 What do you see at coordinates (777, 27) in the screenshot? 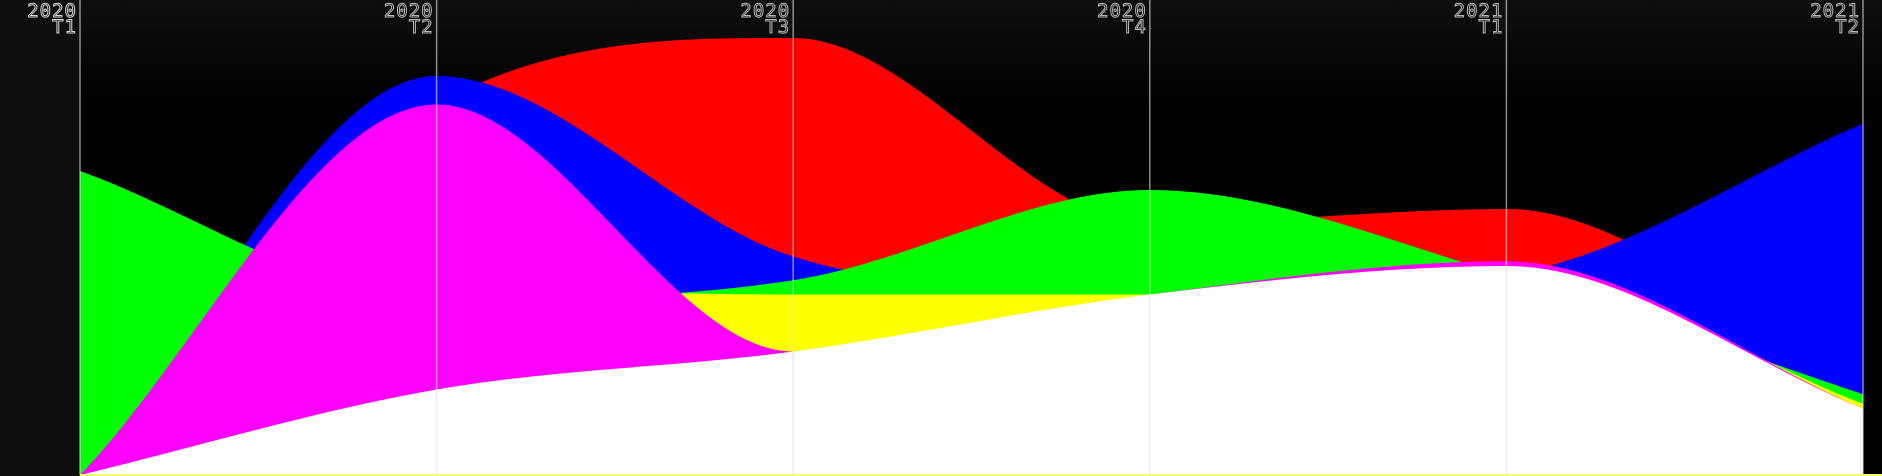
I see `tick-label-quarter: T3` at bounding box center [777, 27].